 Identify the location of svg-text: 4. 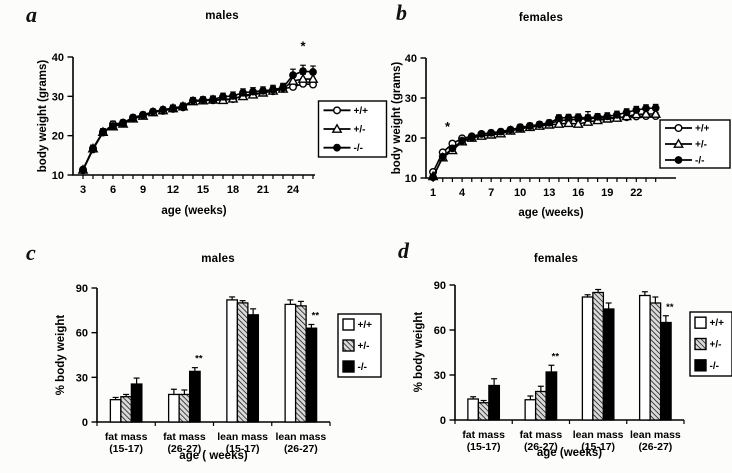
(462, 193).